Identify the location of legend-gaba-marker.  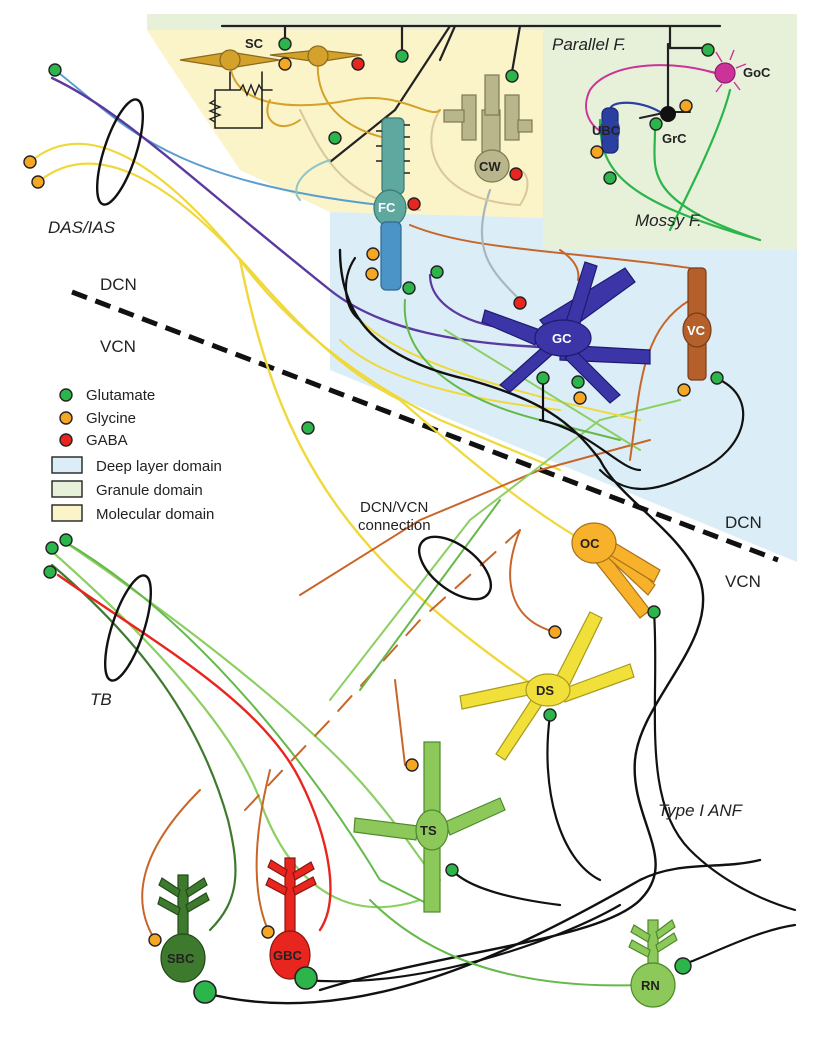
(66, 440).